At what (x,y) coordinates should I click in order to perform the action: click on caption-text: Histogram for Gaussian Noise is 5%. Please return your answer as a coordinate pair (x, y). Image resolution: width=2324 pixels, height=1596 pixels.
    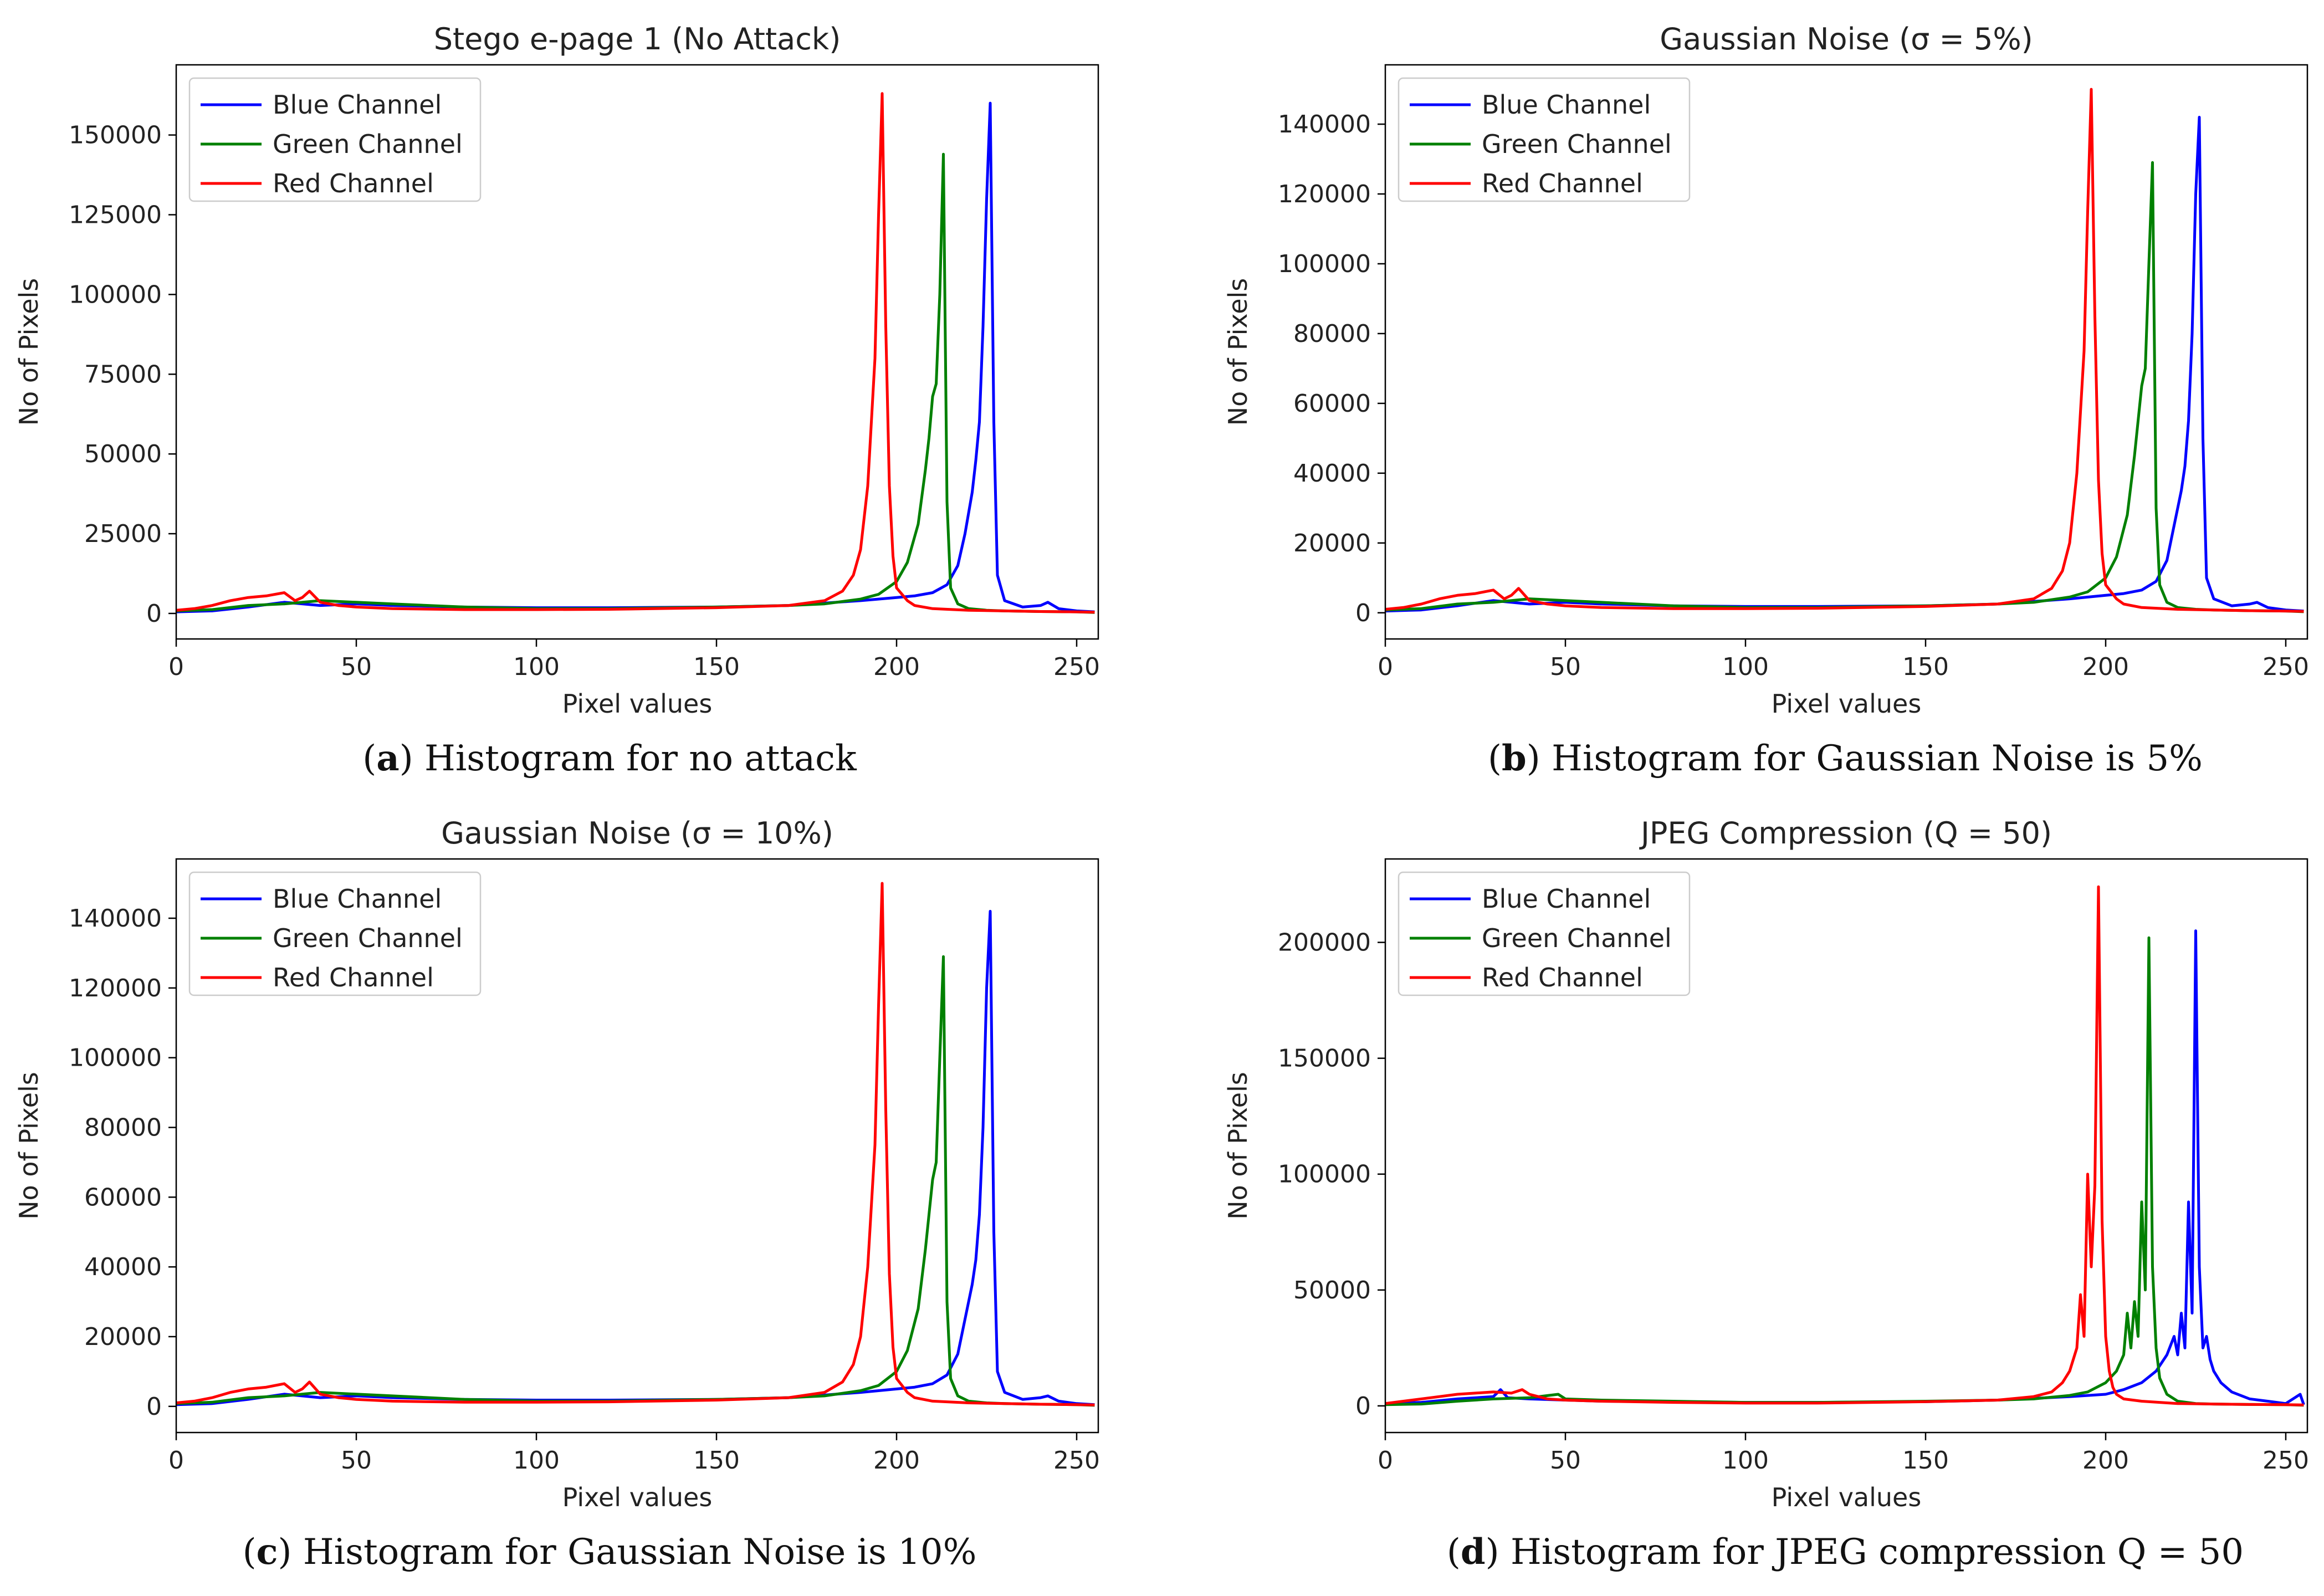
    Looking at the image, I should click on (1871, 758).